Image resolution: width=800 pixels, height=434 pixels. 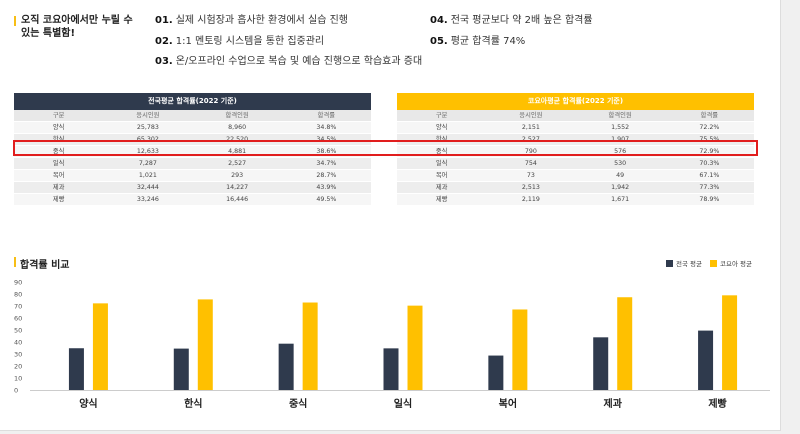 What do you see at coordinates (620, 151) in the screenshot?
I see `table-cell: 576` at bounding box center [620, 151].